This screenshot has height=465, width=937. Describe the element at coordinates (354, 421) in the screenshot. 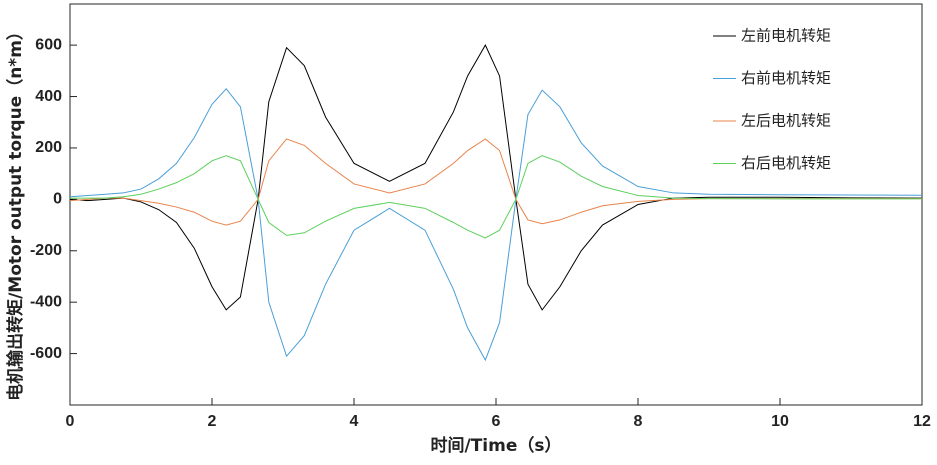

I see `x-tick-label: 4` at that location.